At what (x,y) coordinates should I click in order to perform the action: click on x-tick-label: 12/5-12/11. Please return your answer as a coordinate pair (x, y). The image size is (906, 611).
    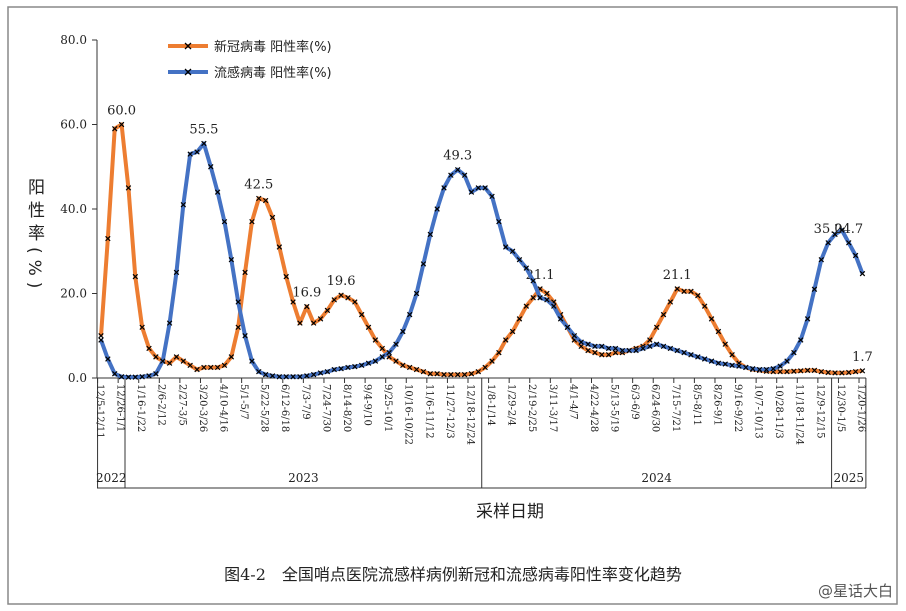
    Looking at the image, I should click on (99, 411).